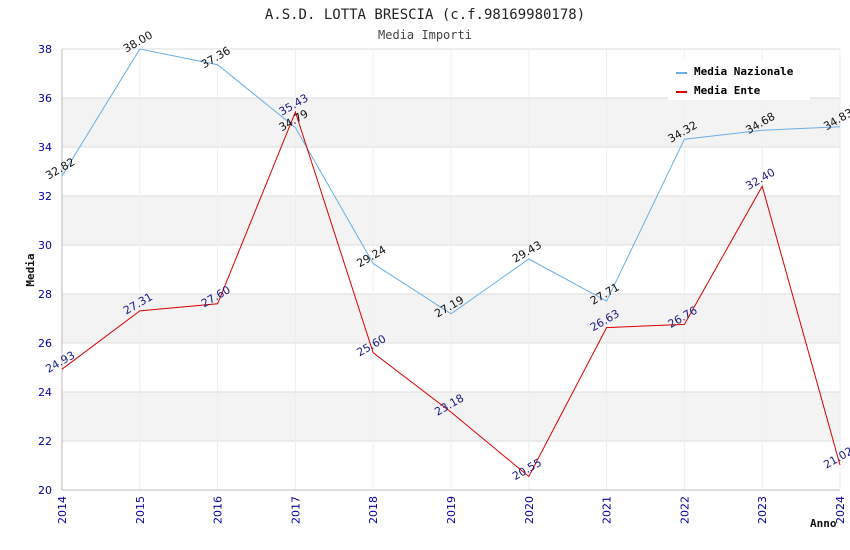 This screenshot has height=550, width=850. I want to click on y-tick-label: 28, so click(45, 294).